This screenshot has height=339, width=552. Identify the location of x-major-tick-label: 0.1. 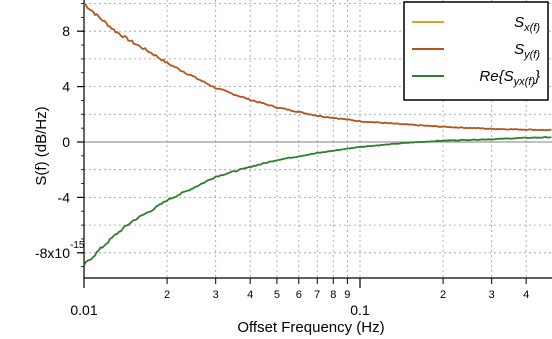
(360, 310).